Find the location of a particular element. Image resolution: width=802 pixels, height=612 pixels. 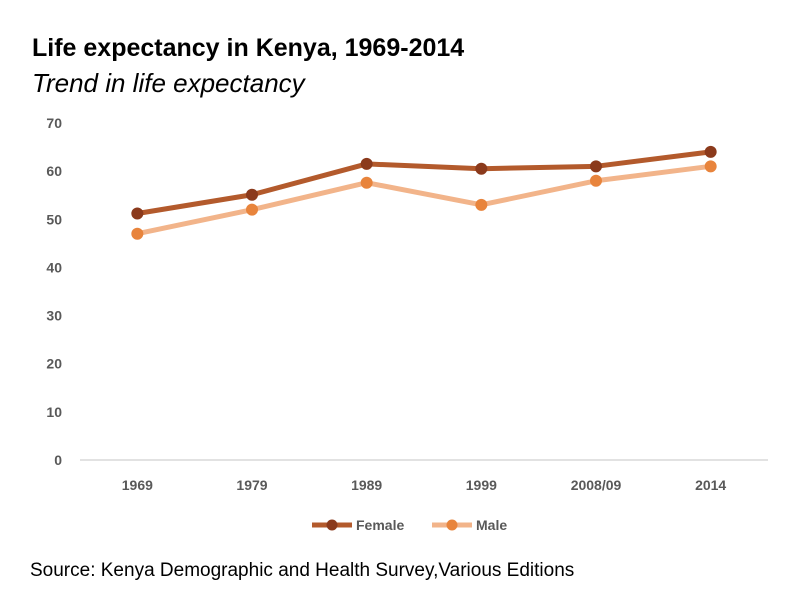

legend-marker-female is located at coordinates (332, 525).